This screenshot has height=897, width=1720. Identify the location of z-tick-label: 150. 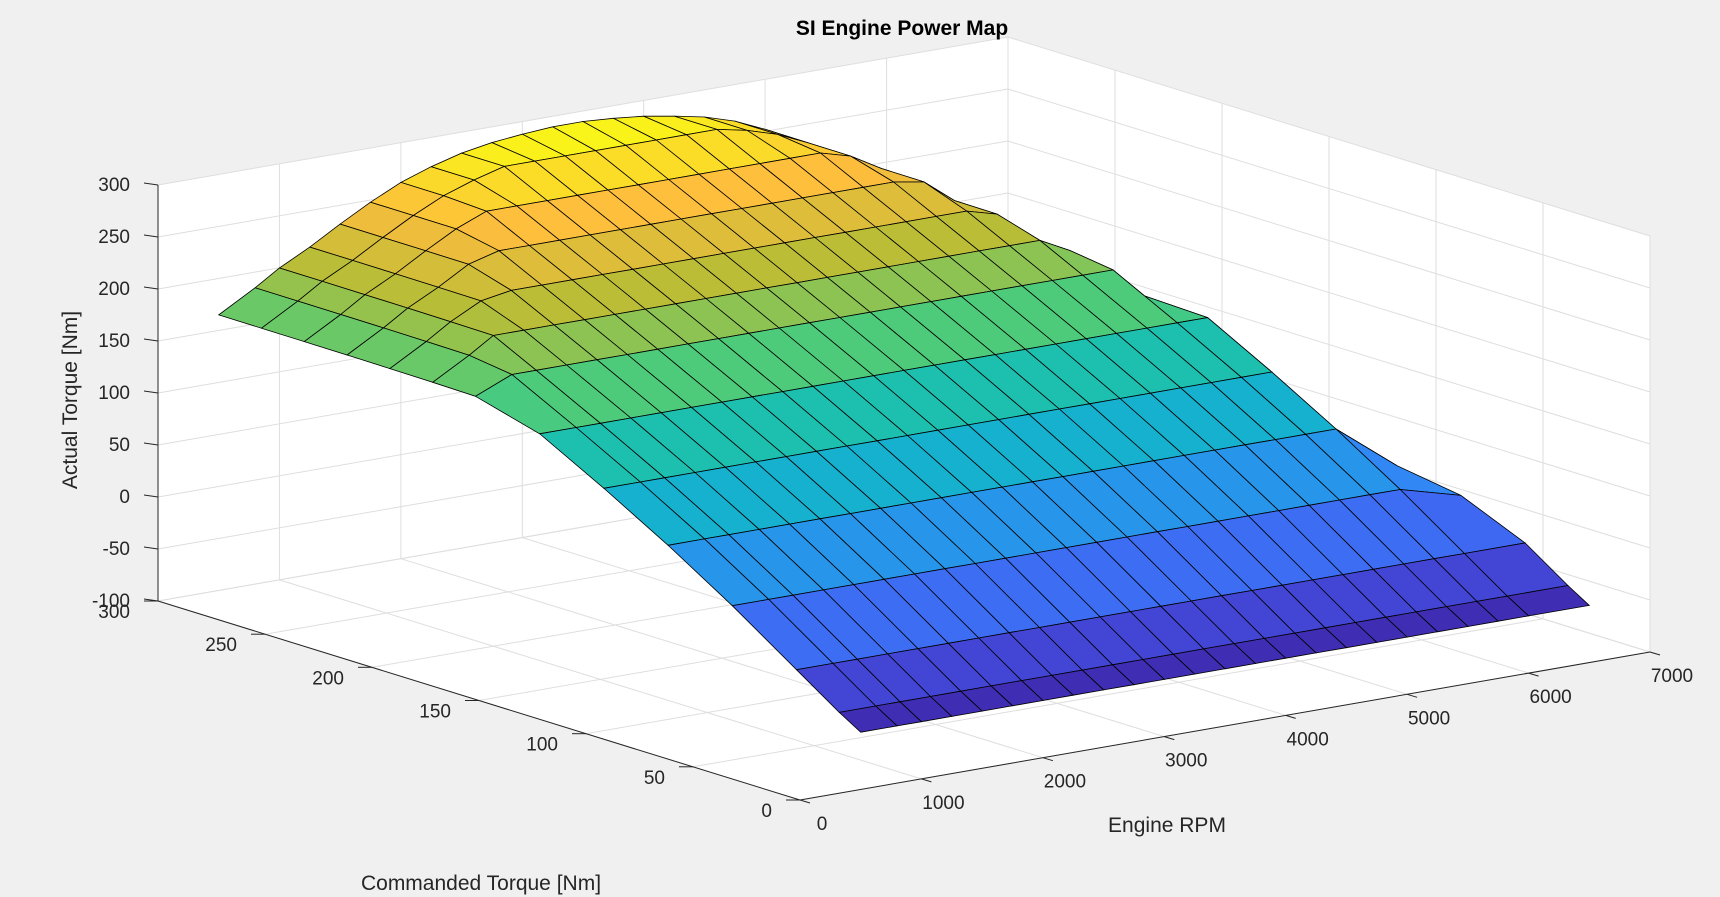
(114, 341).